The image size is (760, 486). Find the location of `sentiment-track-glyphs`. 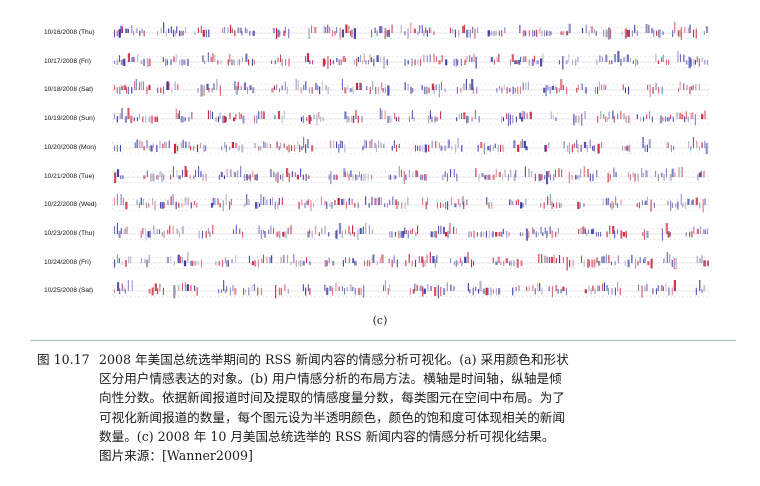

sentiment-track-glyphs is located at coordinates (410, 287).